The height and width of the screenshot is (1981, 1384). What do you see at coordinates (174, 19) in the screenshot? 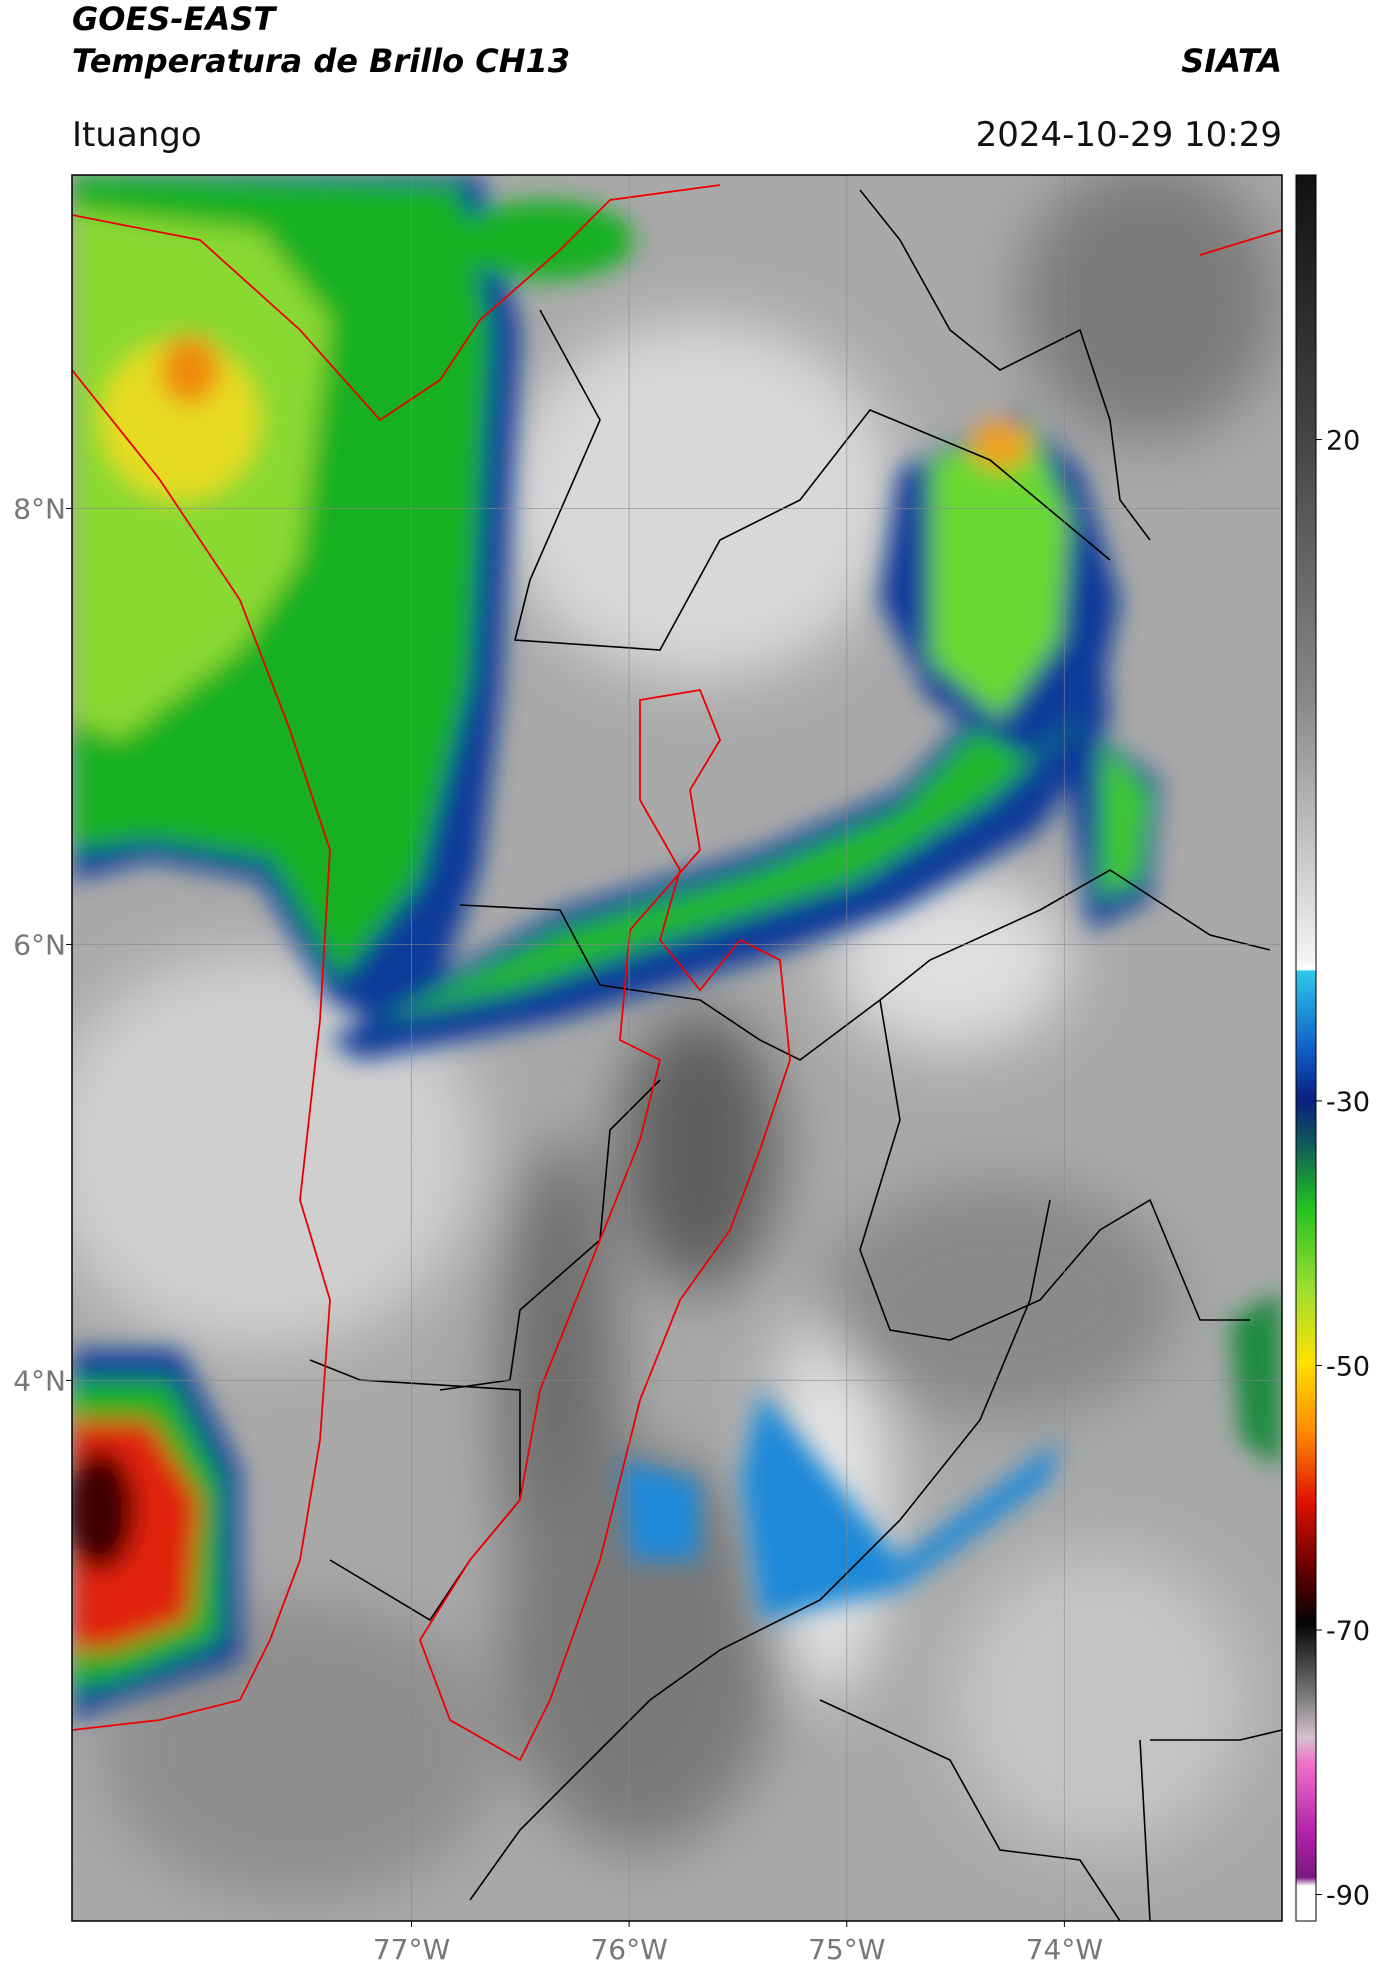
I see `title: GOES-EAST` at bounding box center [174, 19].